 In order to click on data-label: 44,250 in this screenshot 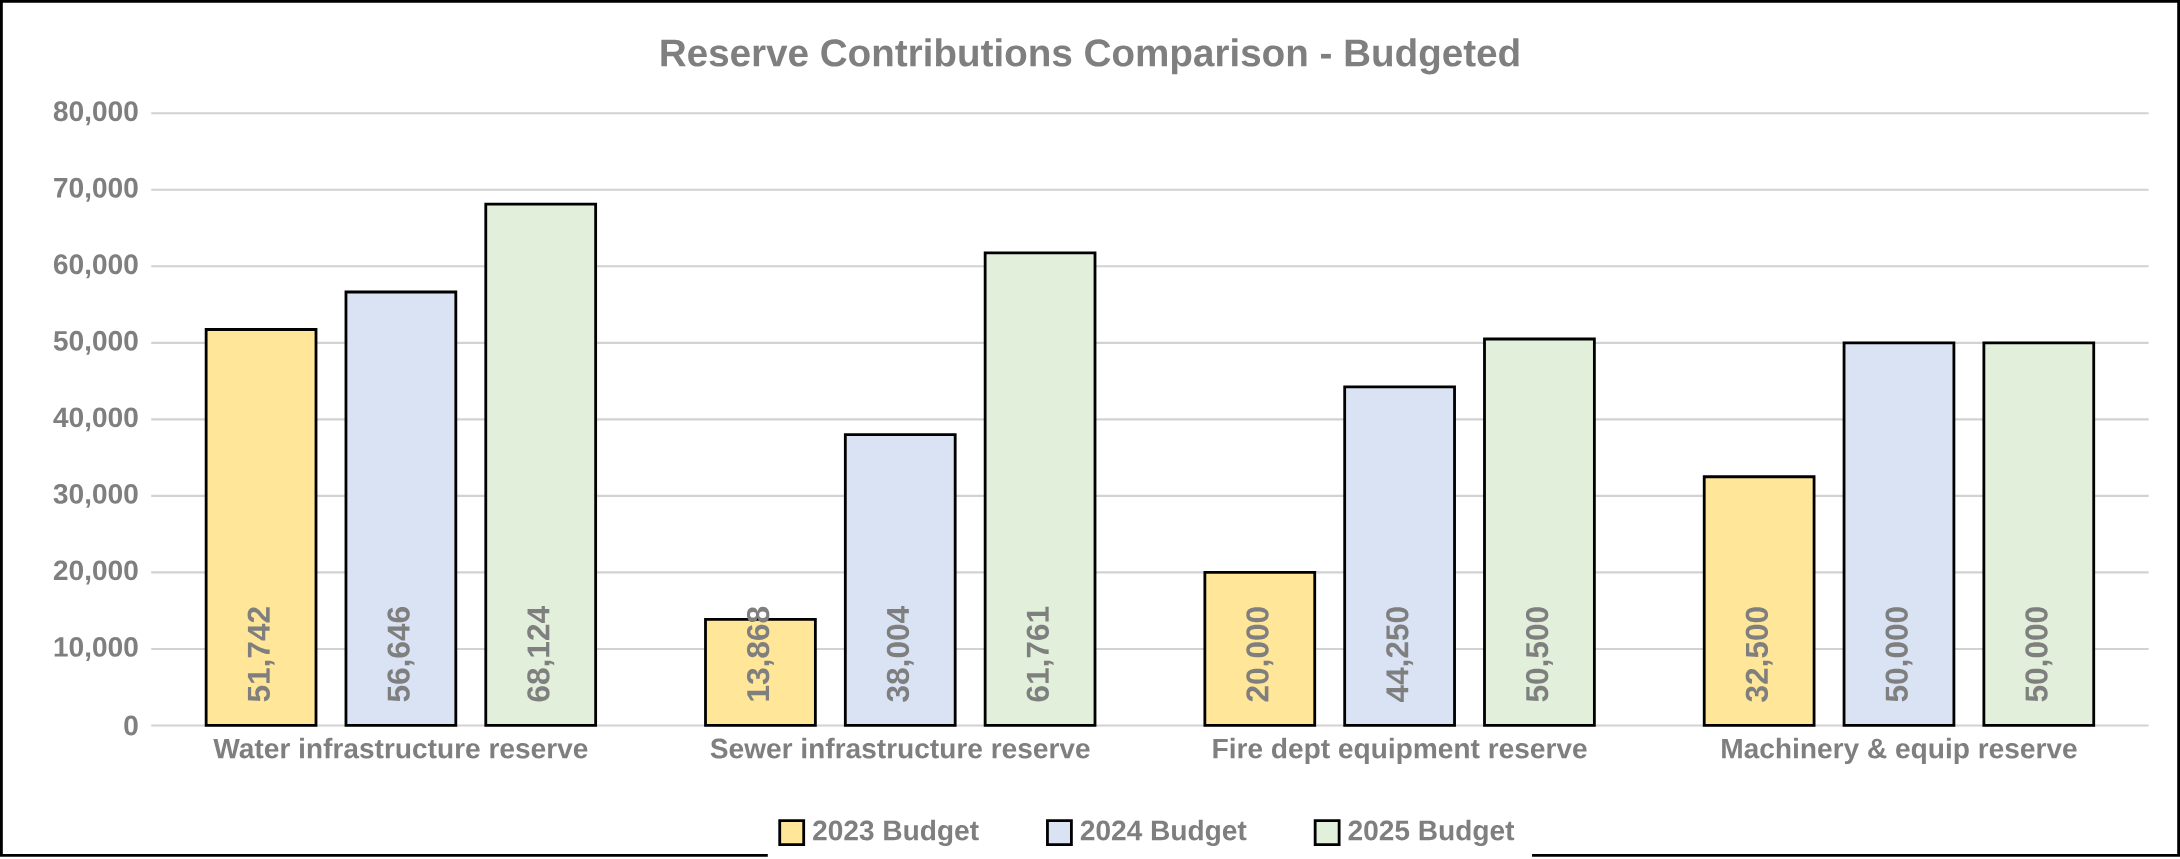, I will do `click(1400, 654)`.